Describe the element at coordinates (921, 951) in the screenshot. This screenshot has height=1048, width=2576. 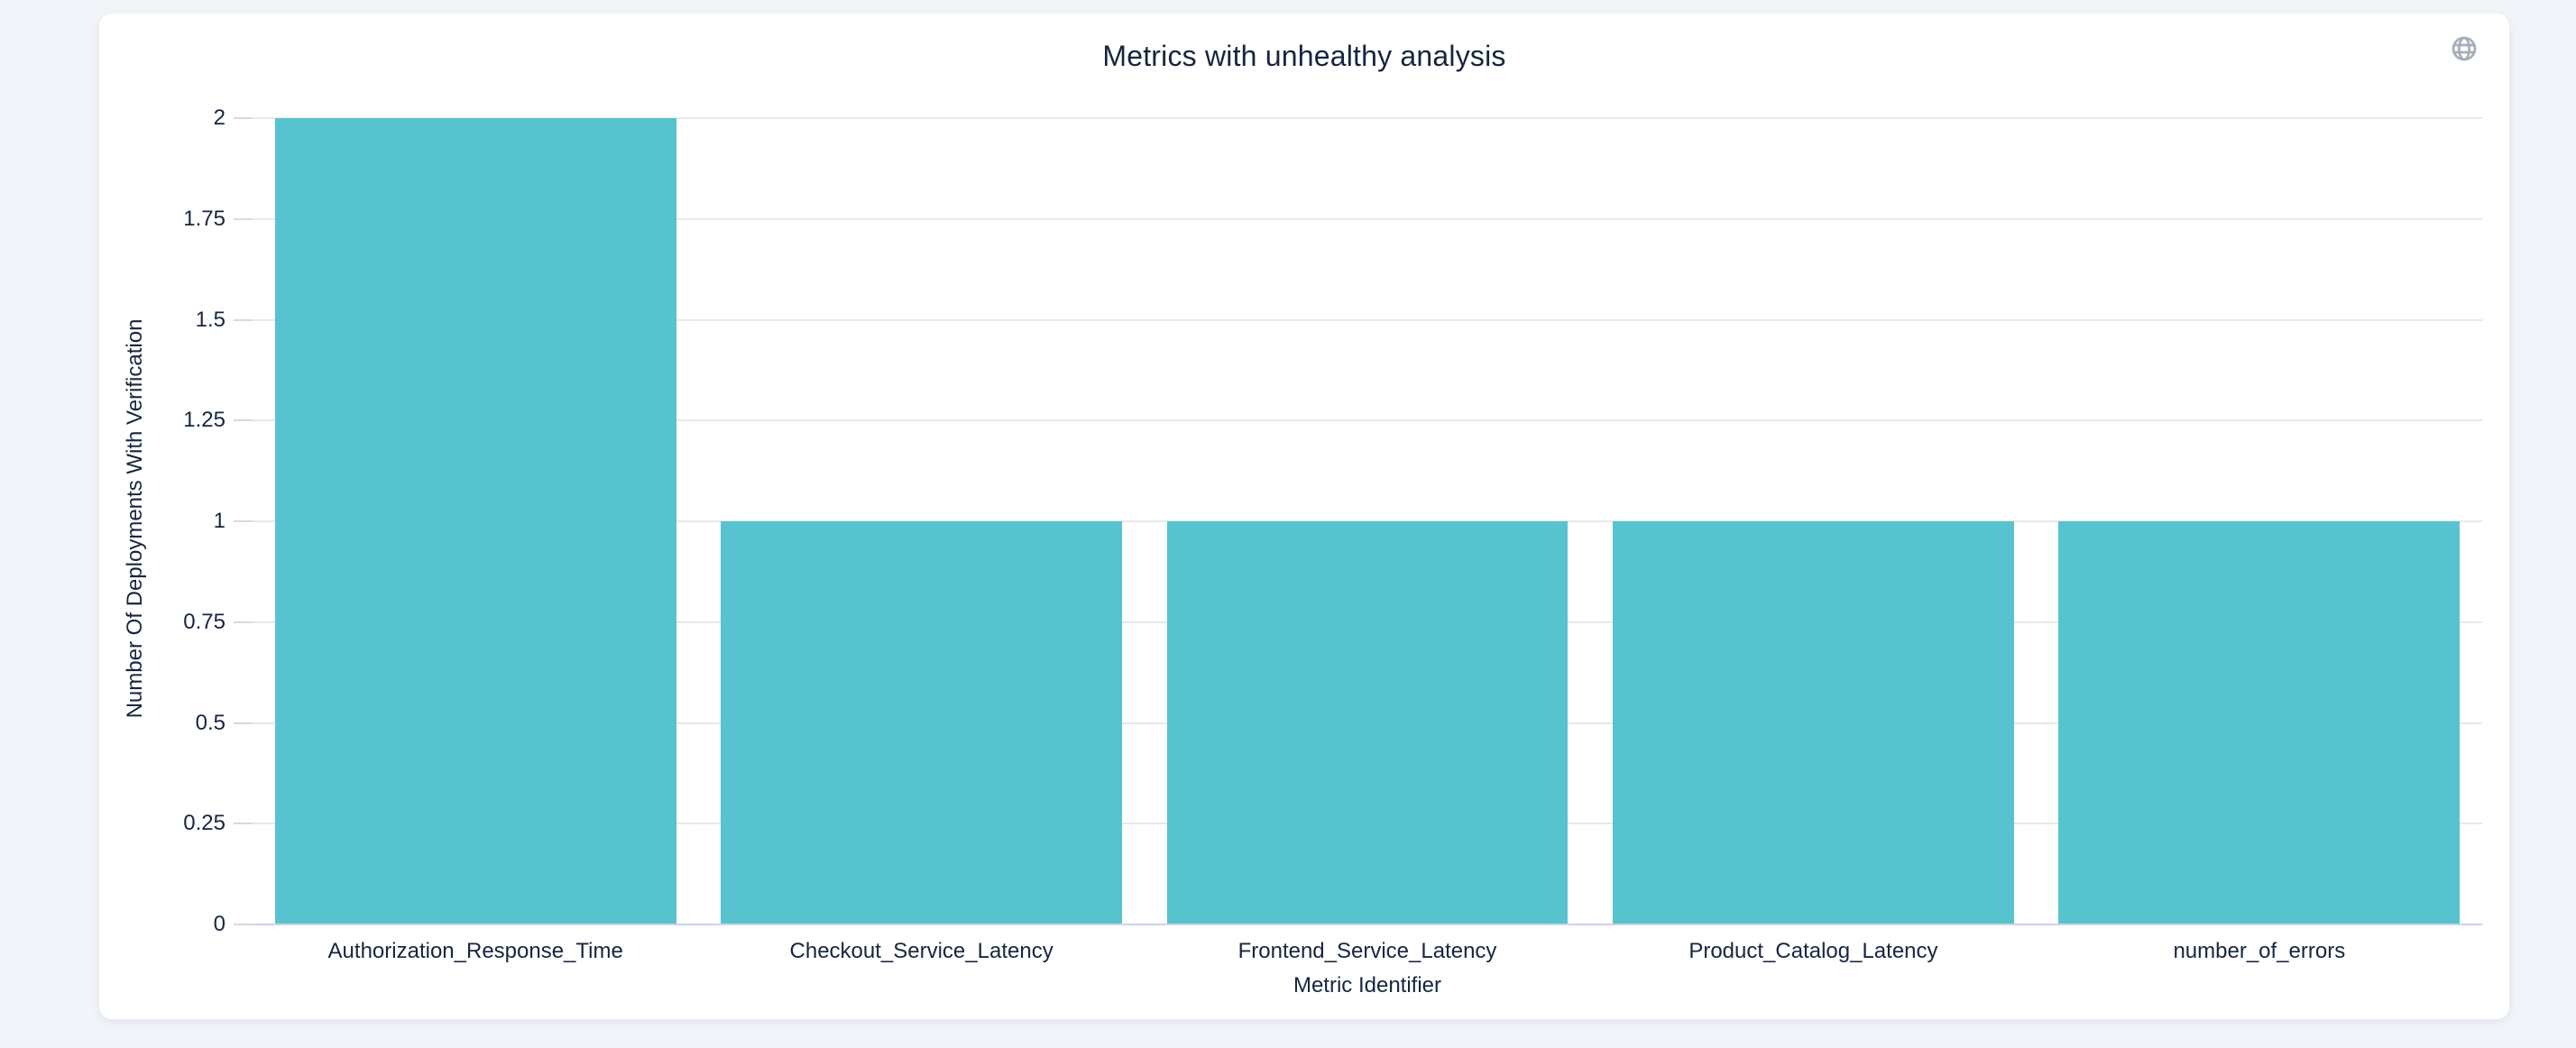
I see `x-tick-label: Checkout_Service_Latency` at that location.